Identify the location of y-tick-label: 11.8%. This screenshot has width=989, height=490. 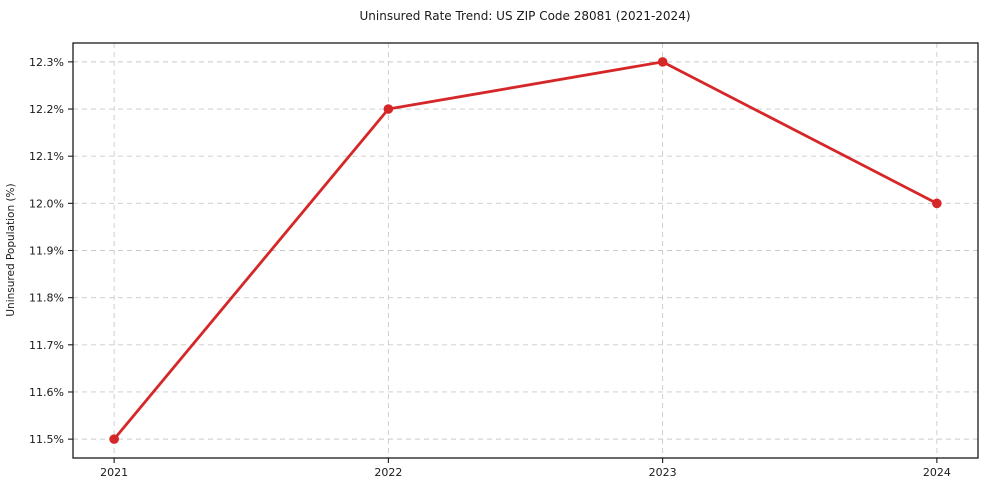
(46, 298).